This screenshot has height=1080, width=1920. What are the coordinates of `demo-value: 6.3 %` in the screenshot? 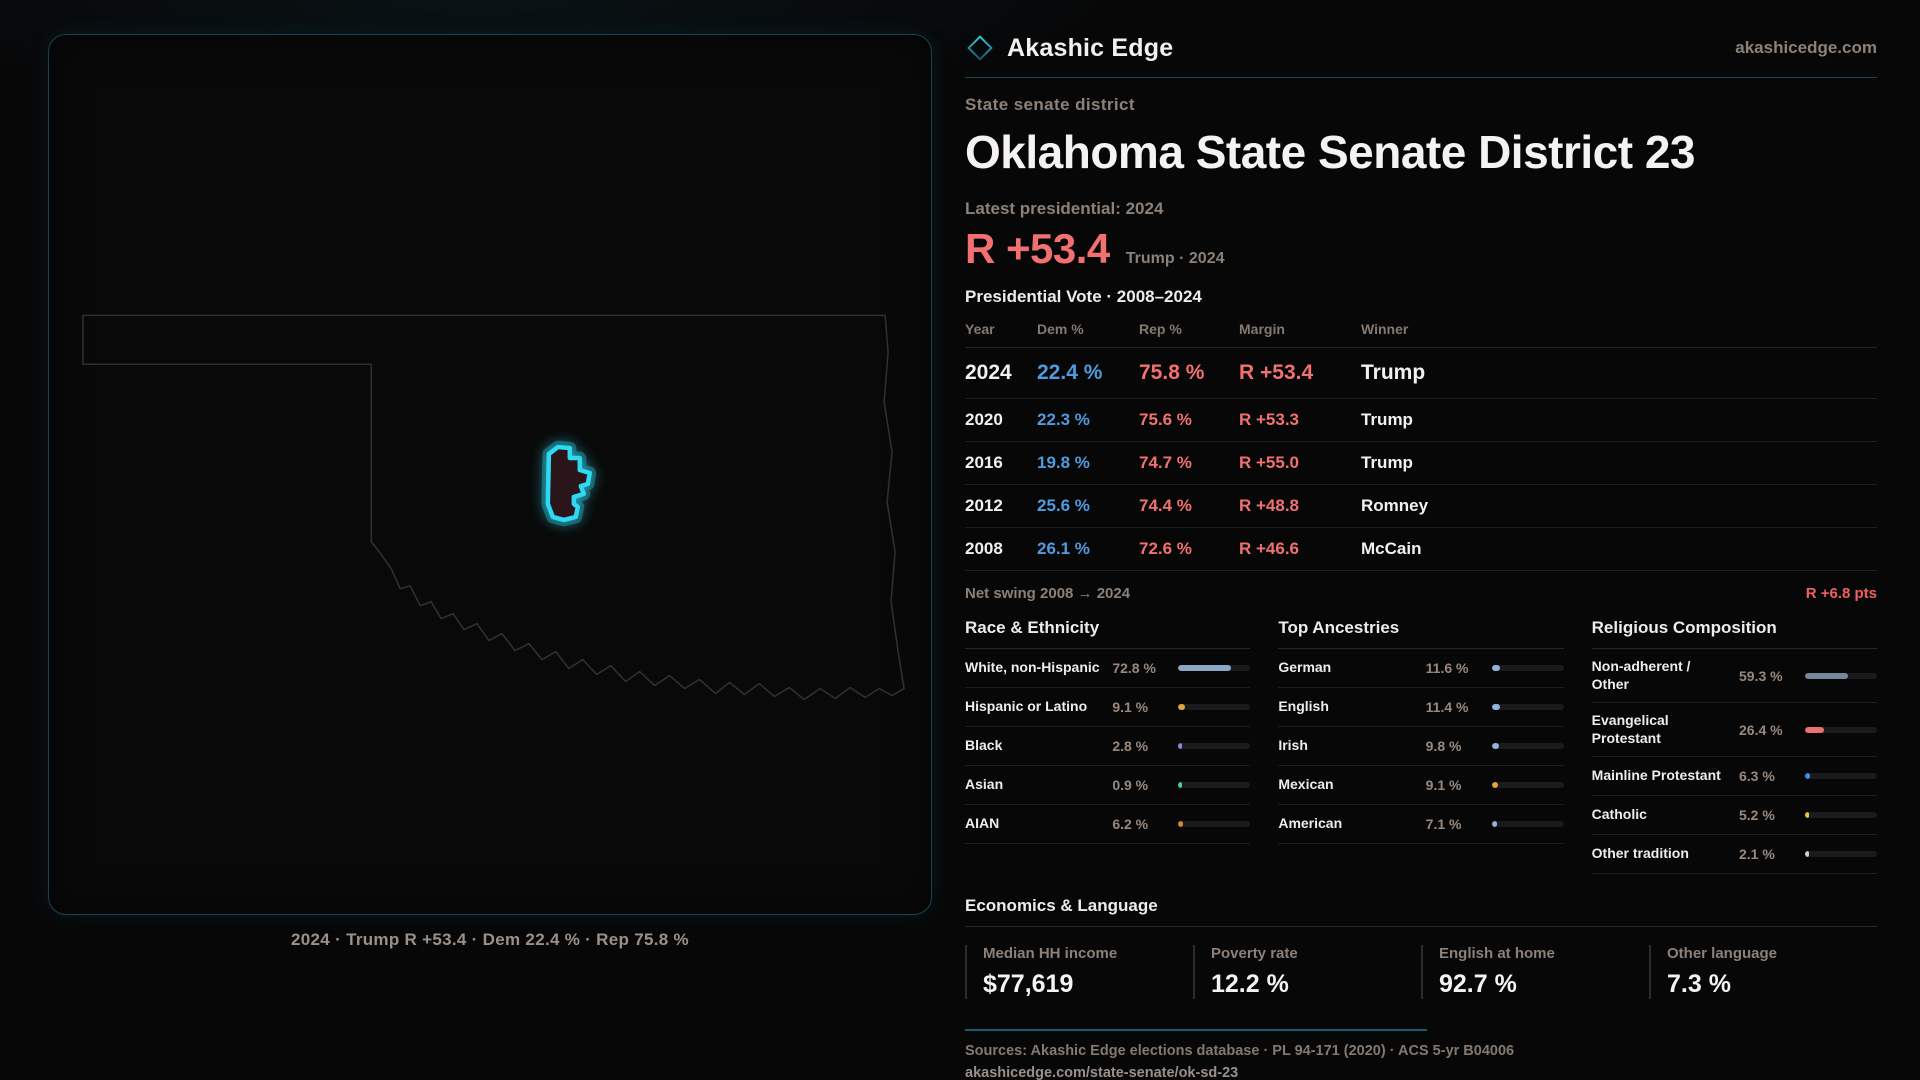 It's located at (1757, 776).